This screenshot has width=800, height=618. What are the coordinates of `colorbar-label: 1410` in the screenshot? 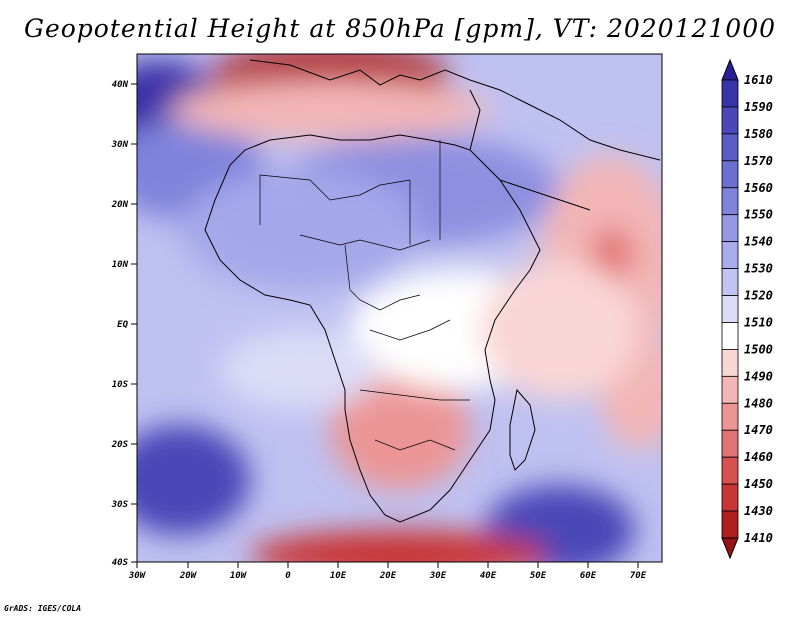 It's located at (758, 538).